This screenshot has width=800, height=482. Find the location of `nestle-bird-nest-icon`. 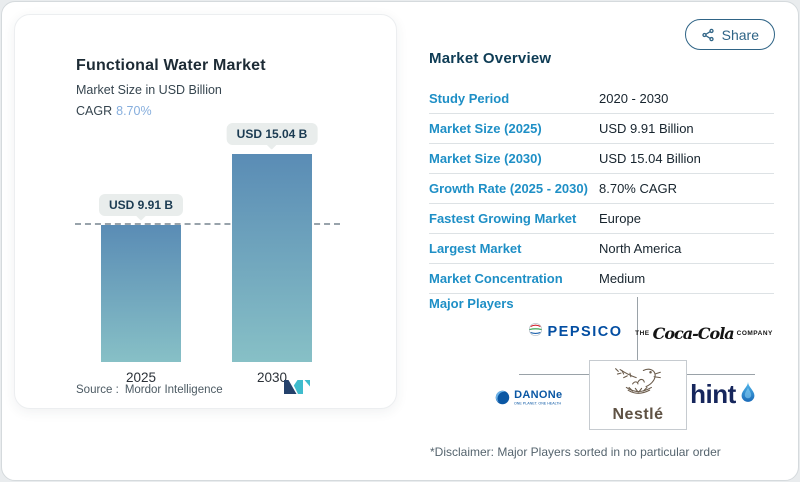

nestle-bird-nest-icon is located at coordinates (638, 385).